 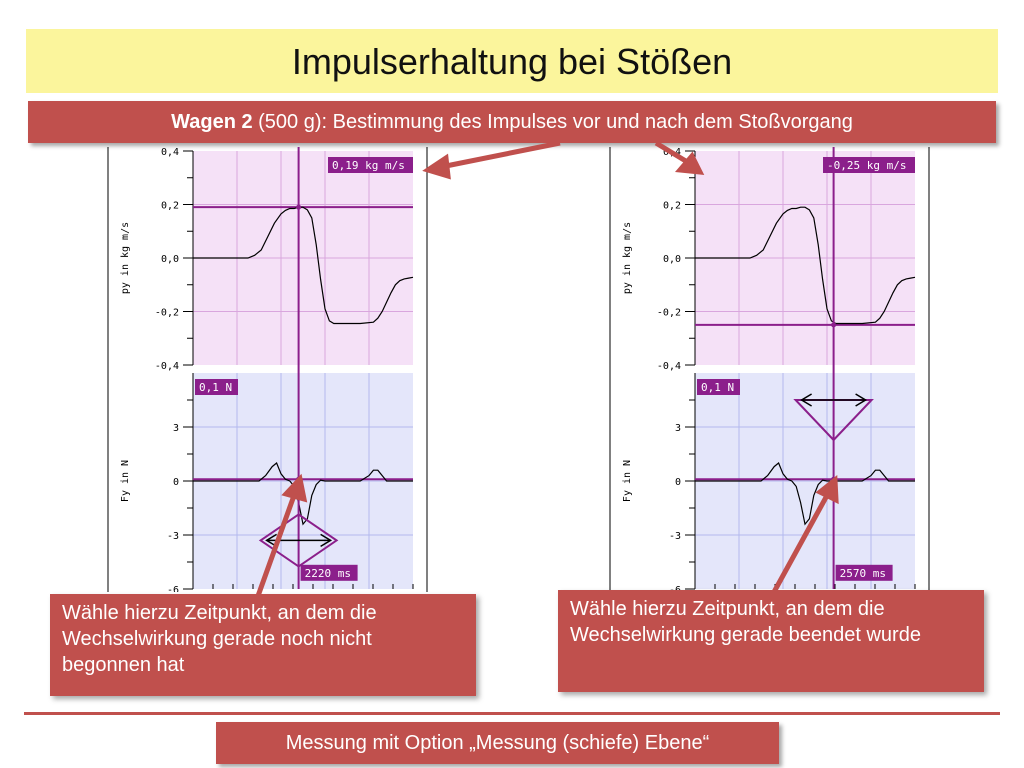 What do you see at coordinates (678, 428) in the screenshot?
I see `right-bottom-ytick-label: 3` at bounding box center [678, 428].